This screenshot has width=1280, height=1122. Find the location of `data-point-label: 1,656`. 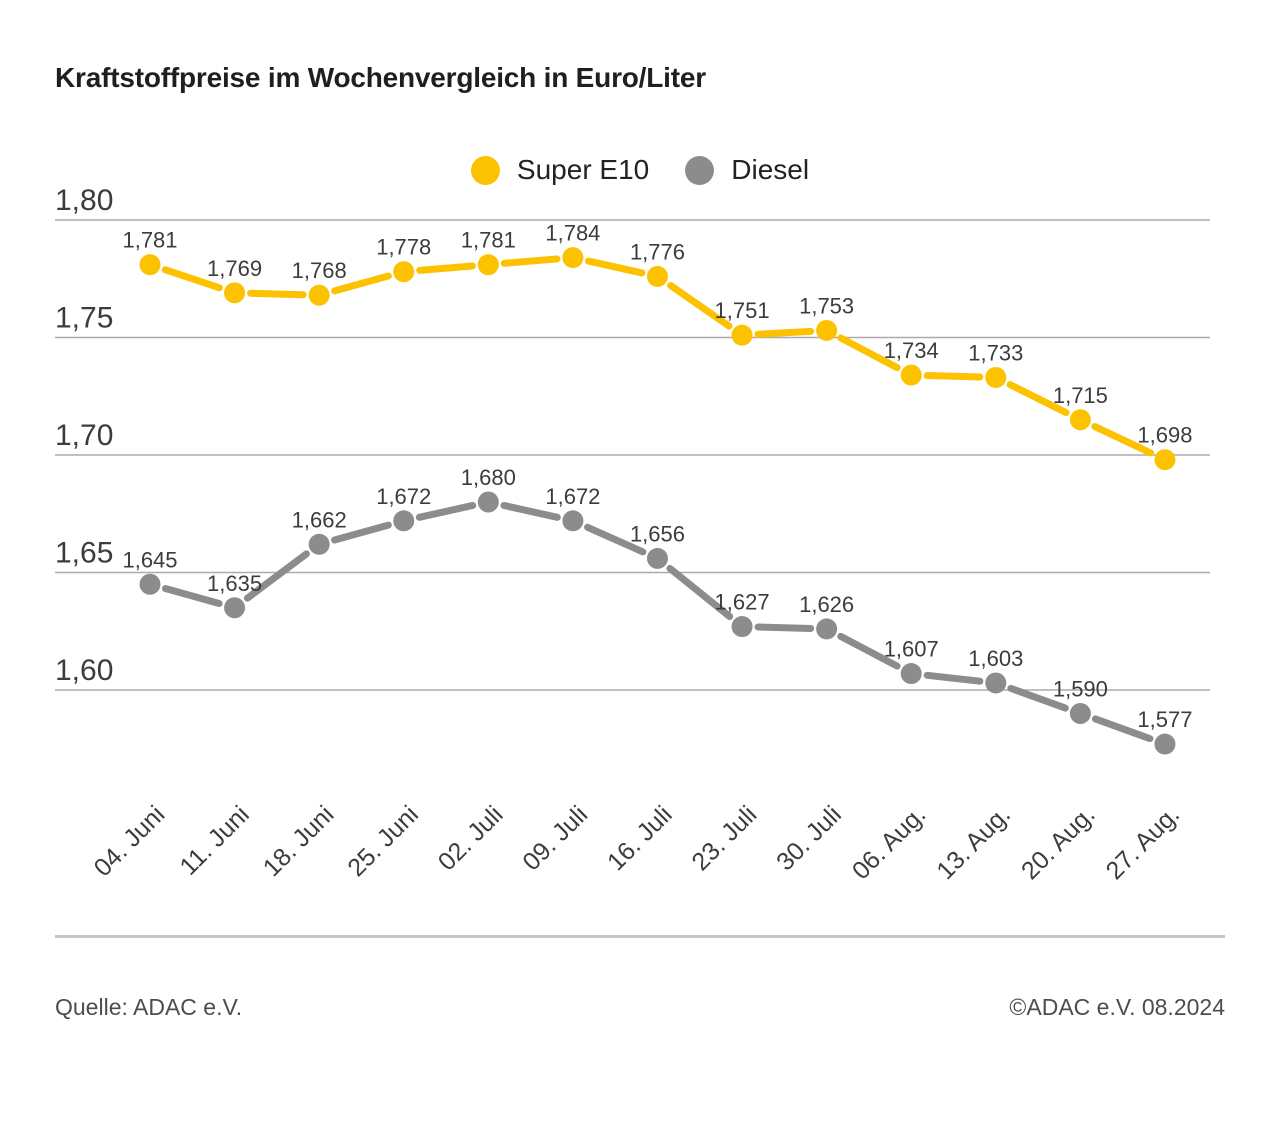

data-point-label: 1,656 is located at coordinates (657, 533).